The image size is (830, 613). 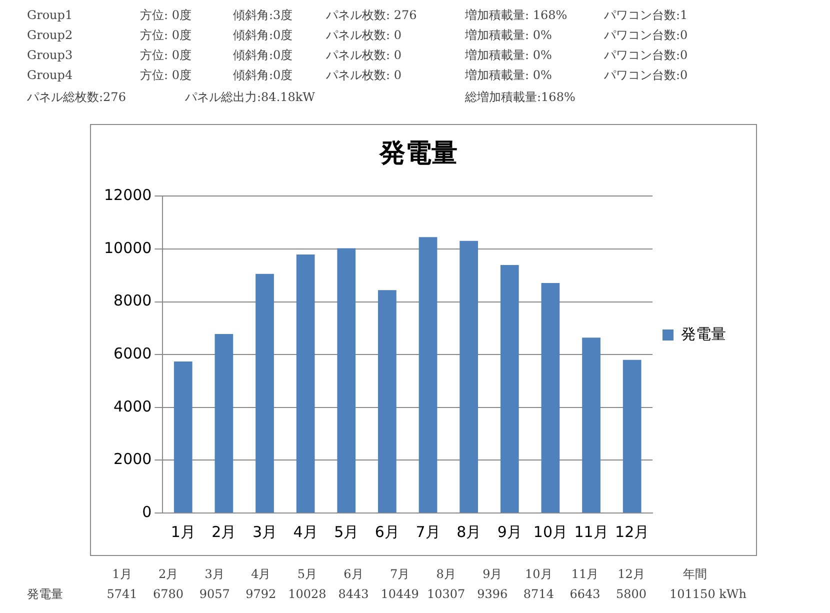 What do you see at coordinates (509, 531) in the screenshot?
I see `x-tick-label: 9月` at bounding box center [509, 531].